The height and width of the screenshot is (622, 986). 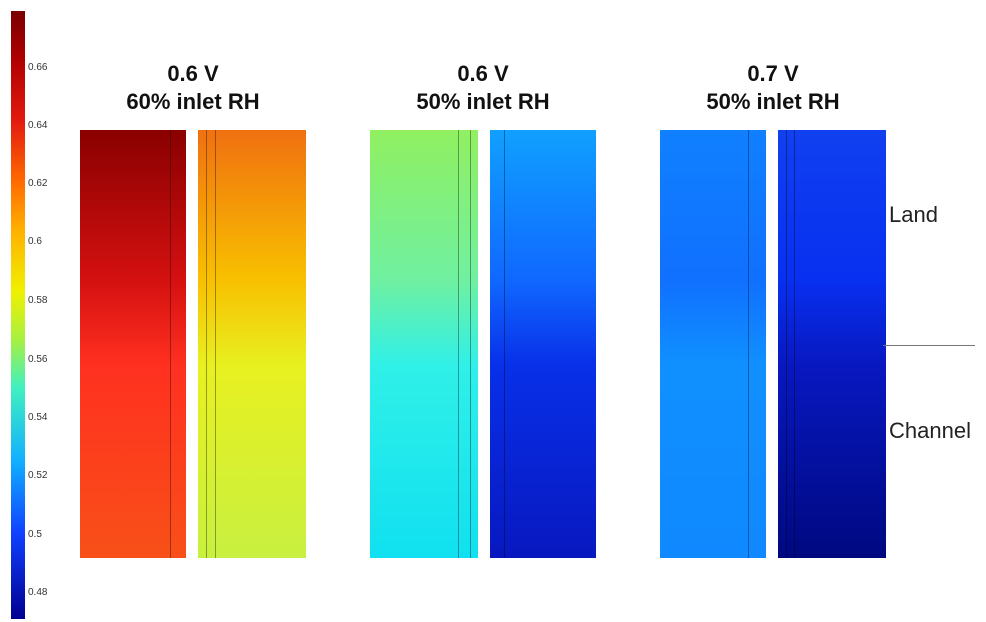 I want to click on panel-title: 0.7 V 50% inlet RH, so click(x=773, y=88).